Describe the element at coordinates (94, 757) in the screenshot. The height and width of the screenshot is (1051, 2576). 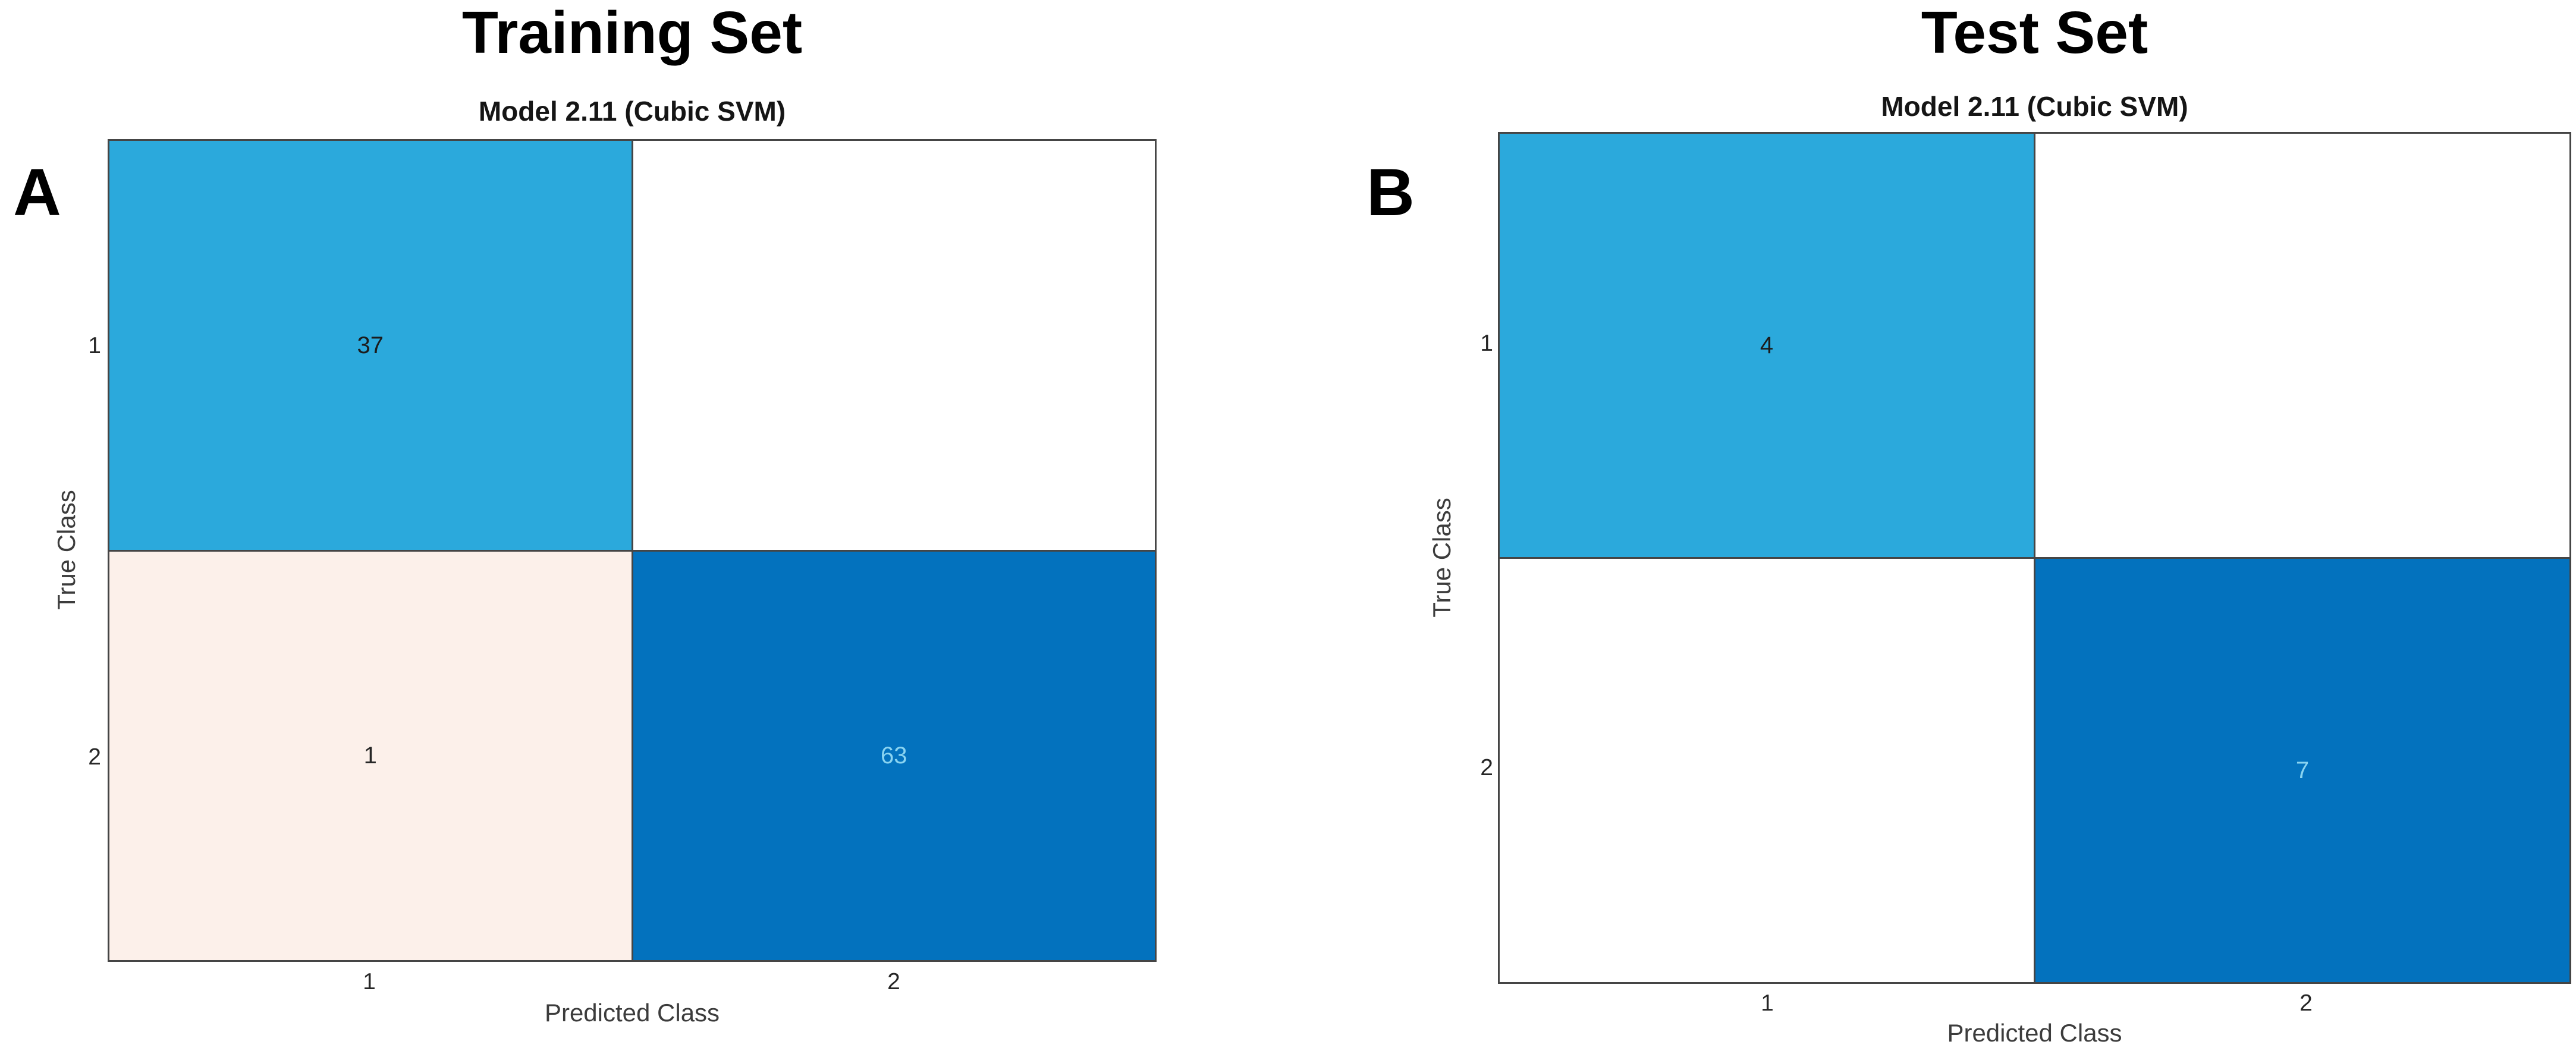
I see `training-ytick-2: 2` at that location.